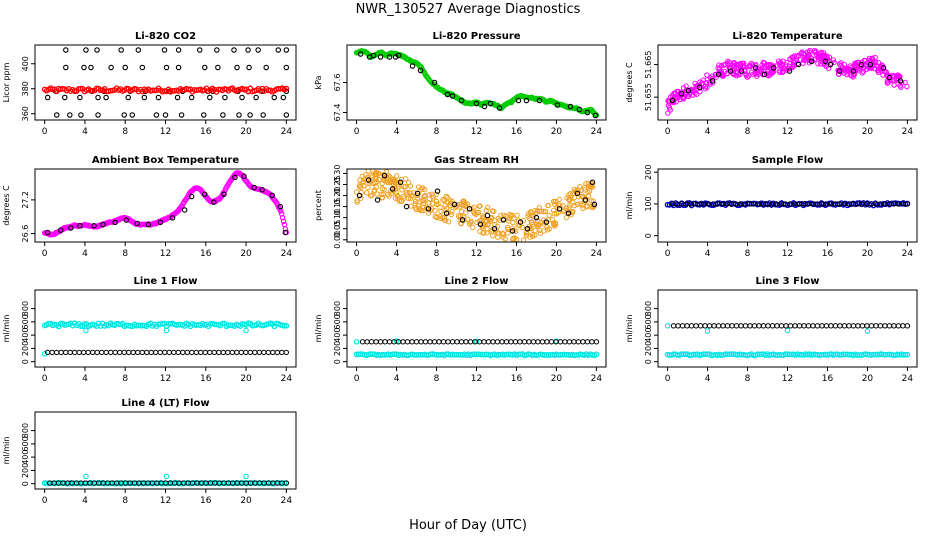 This screenshot has width=936, height=540. Describe the element at coordinates (25, 361) in the screenshot. I see `y-tick-label: 0` at that location.